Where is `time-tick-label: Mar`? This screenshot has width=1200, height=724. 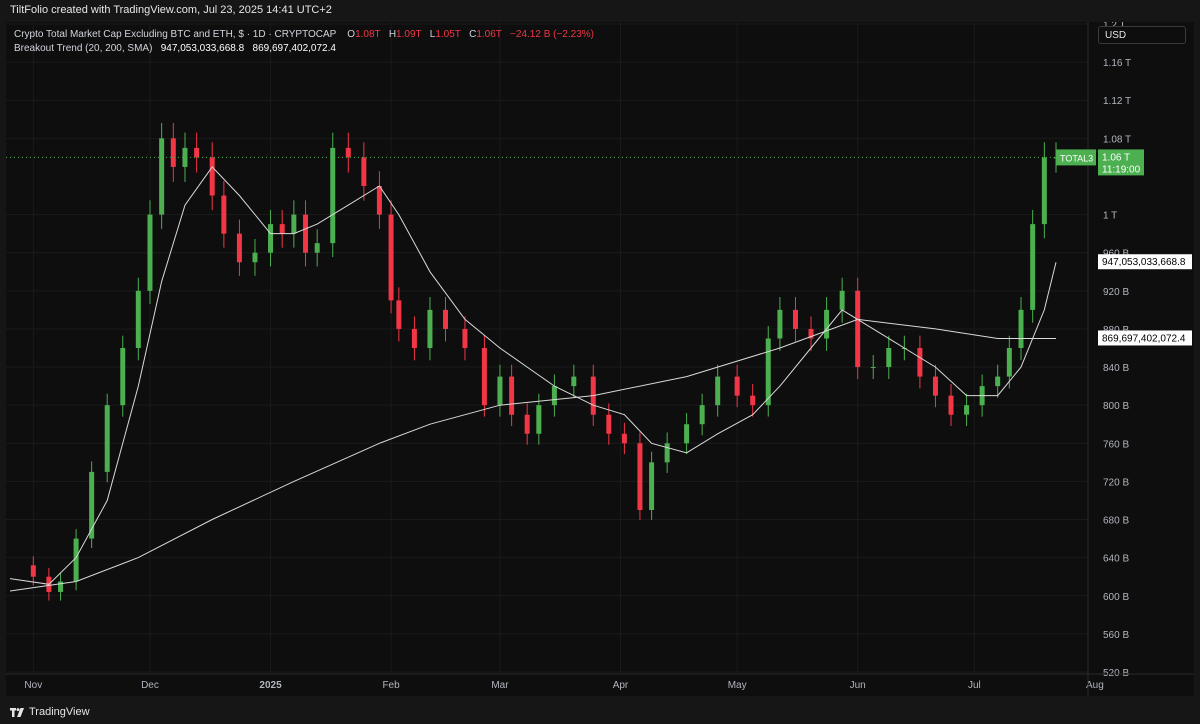
time-tick-label: Mar is located at coordinates (500, 685).